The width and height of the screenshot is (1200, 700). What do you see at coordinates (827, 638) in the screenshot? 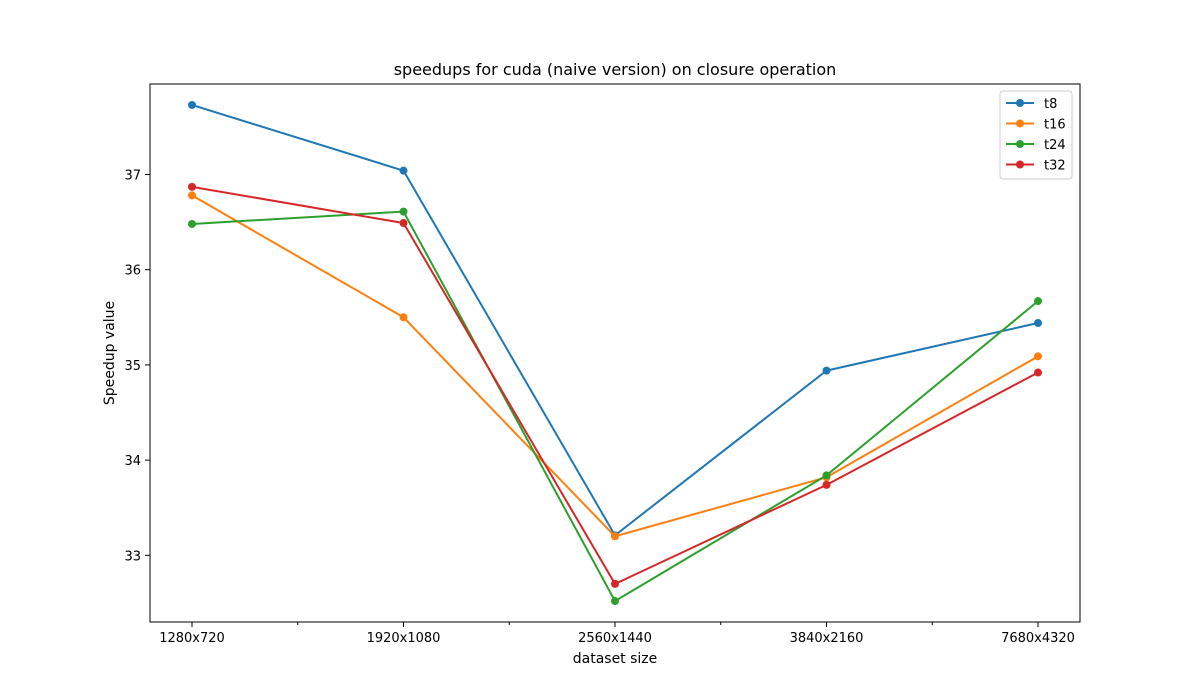
I see `x-tick-label: 3840x2160` at bounding box center [827, 638].